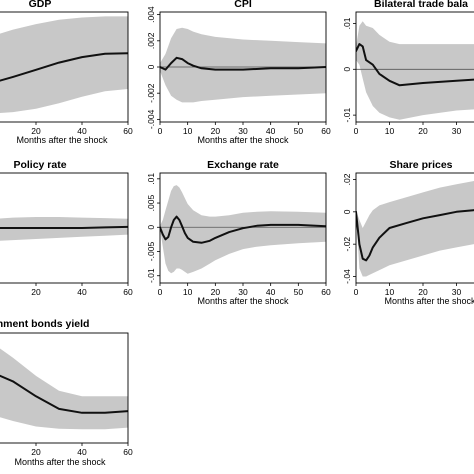 This screenshot has height=474, width=474. Describe the element at coordinates (151, 93) in the screenshot. I see `y-tick-label: -.002` at that location.